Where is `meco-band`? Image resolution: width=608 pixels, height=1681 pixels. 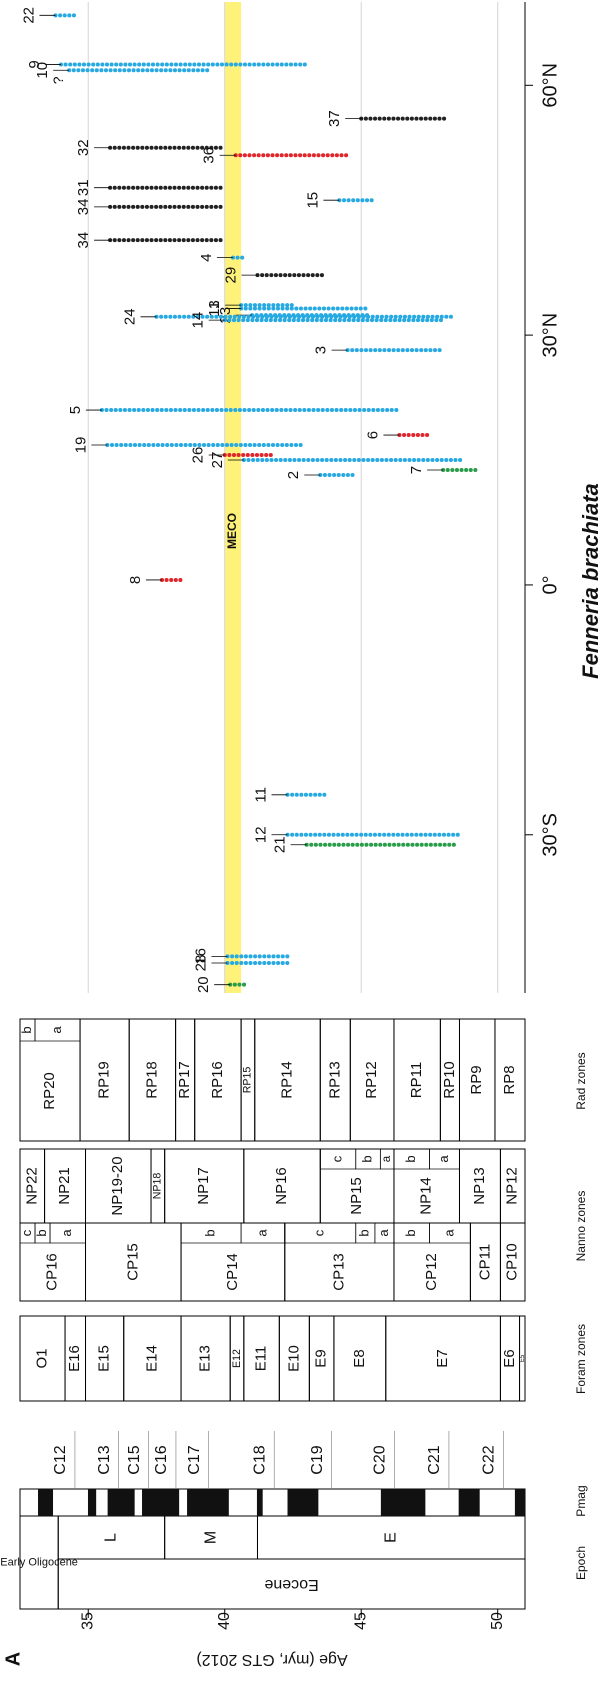
meco-band is located at coordinates (233, 497).